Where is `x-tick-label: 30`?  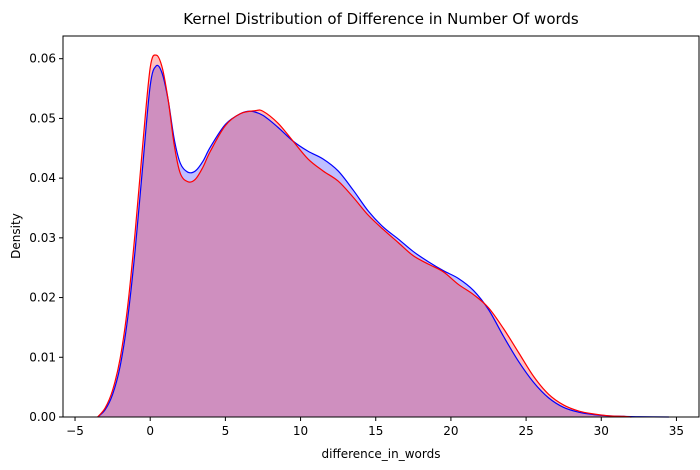 x-tick-label: 30 is located at coordinates (601, 431).